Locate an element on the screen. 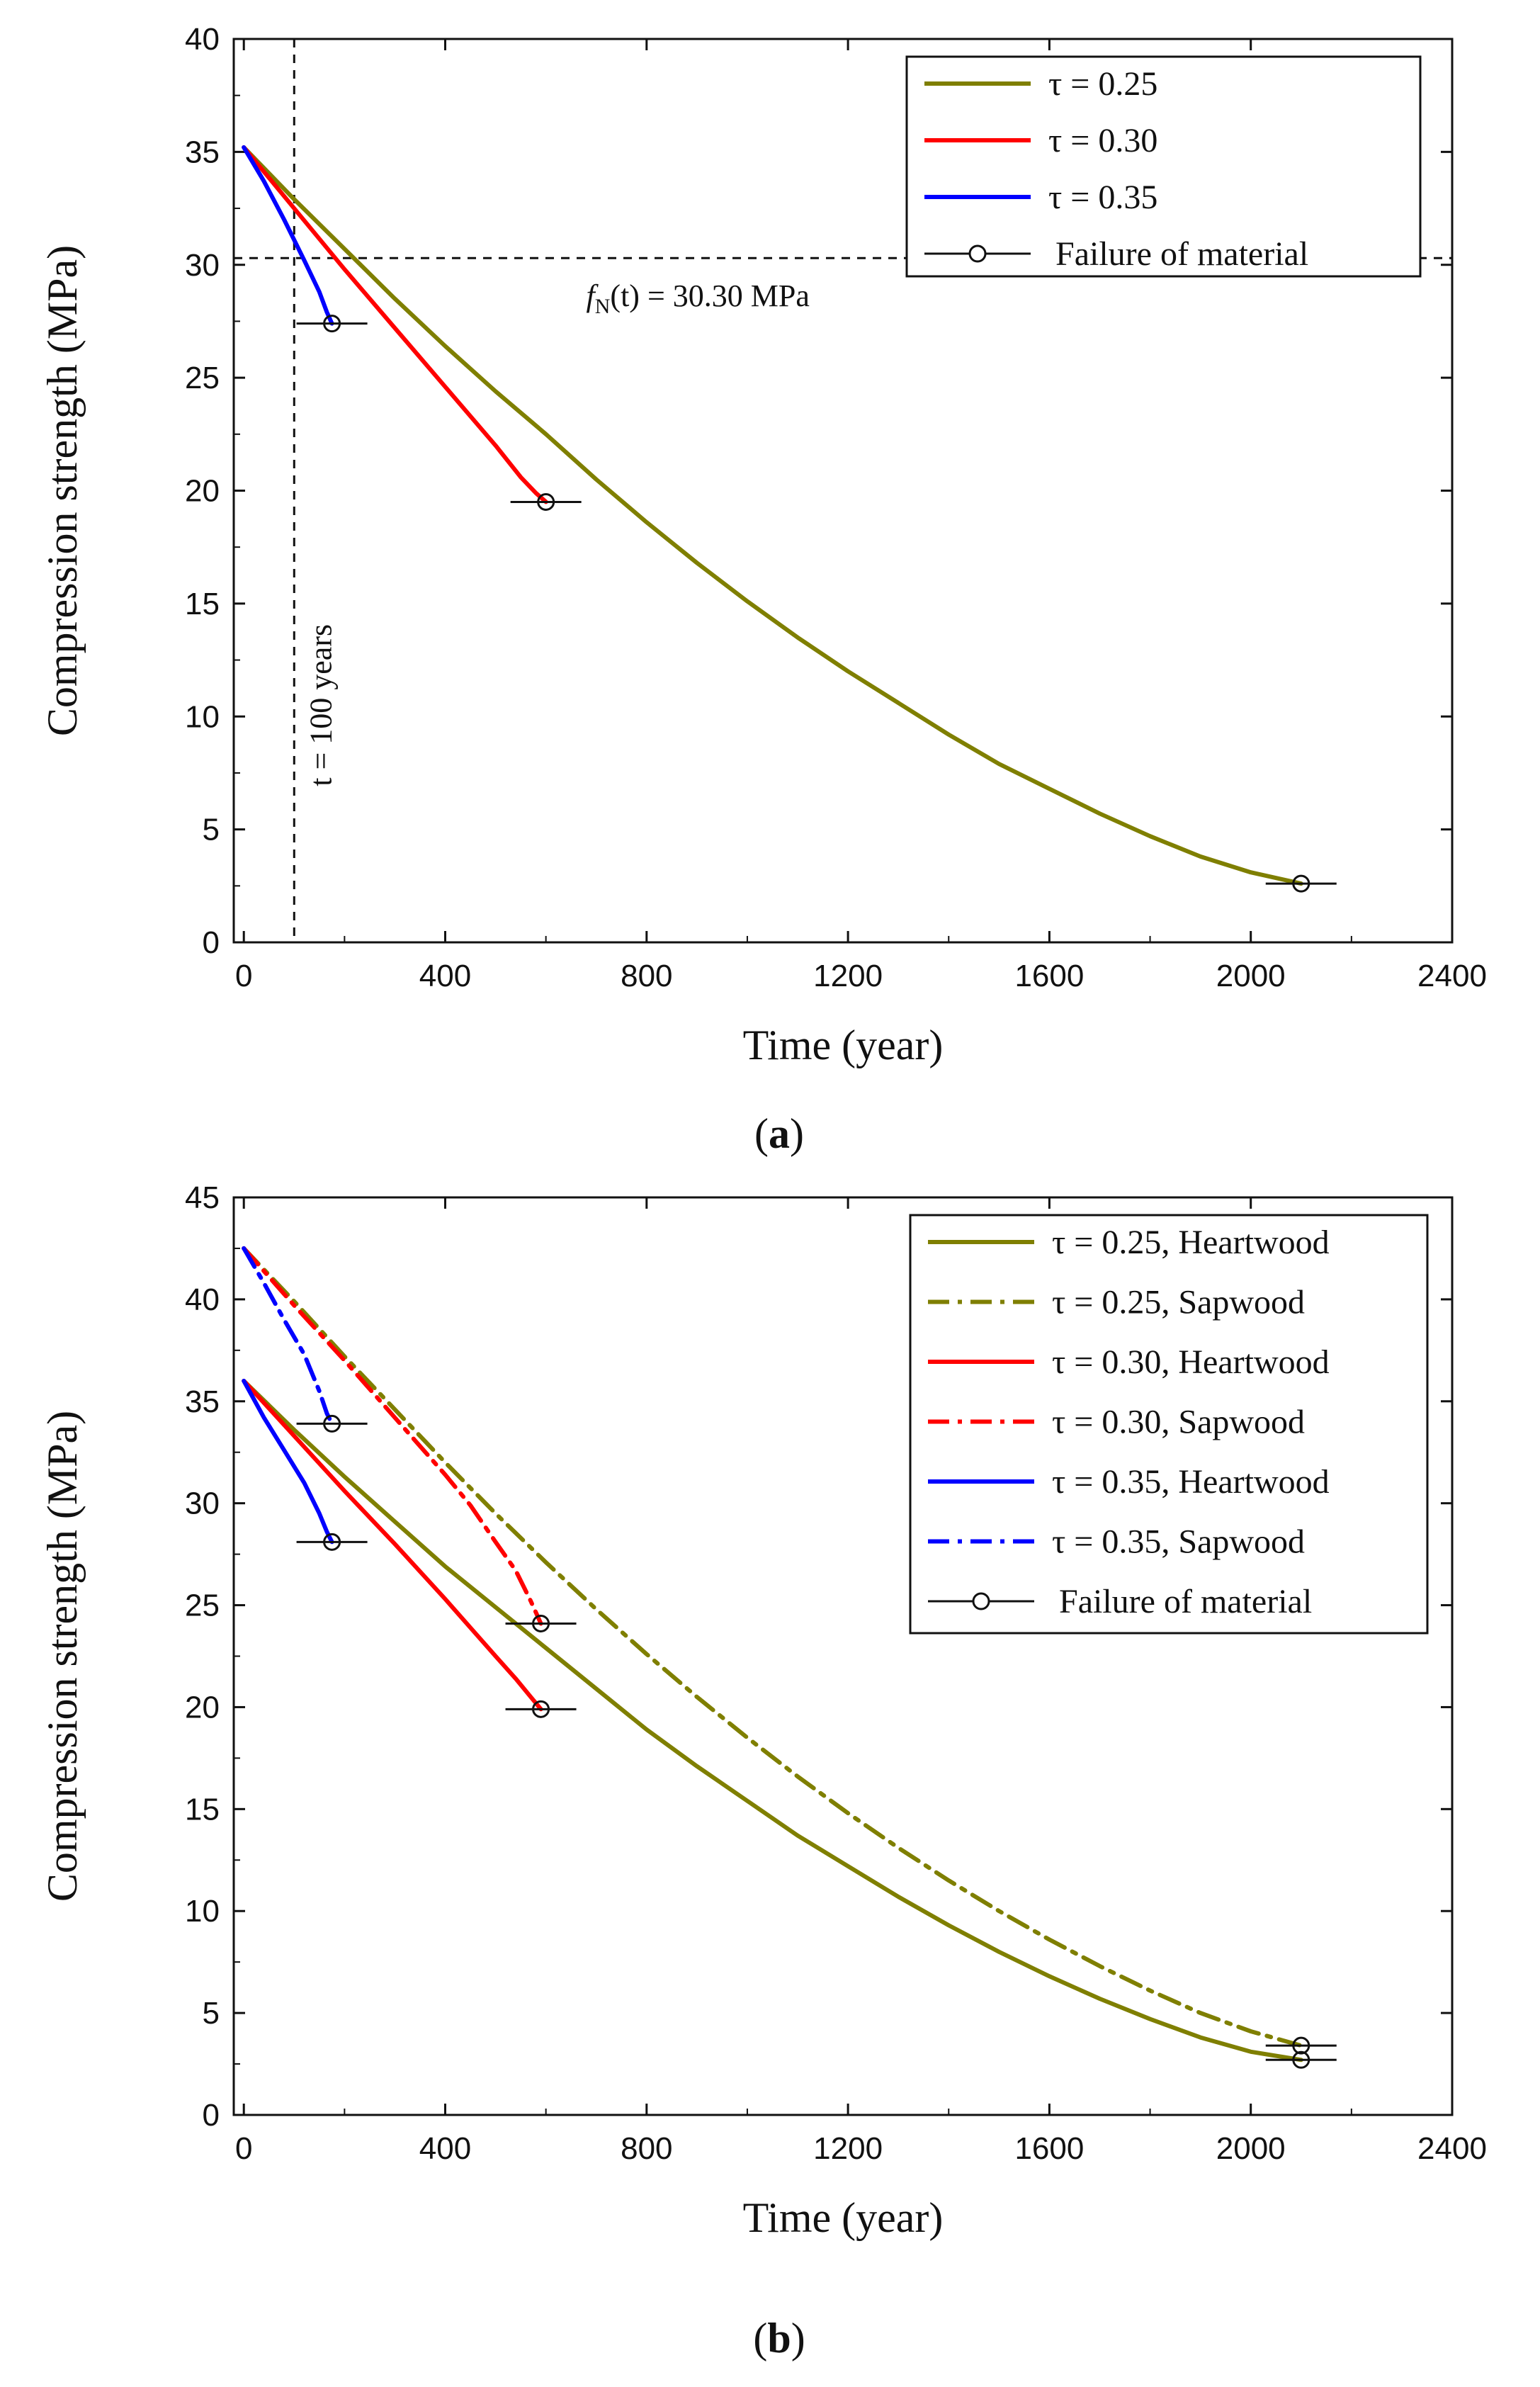 The image size is (1540, 2387). legend-label: τ = 0.25 is located at coordinates (1102, 84).